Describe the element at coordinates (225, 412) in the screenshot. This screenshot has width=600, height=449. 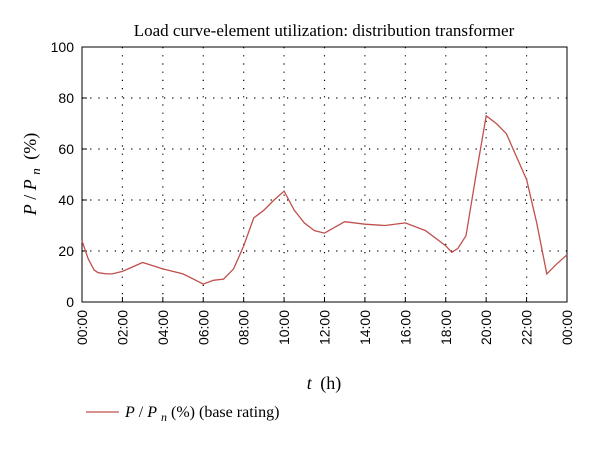
I see `legend-rest: (%) (base rating)` at that location.